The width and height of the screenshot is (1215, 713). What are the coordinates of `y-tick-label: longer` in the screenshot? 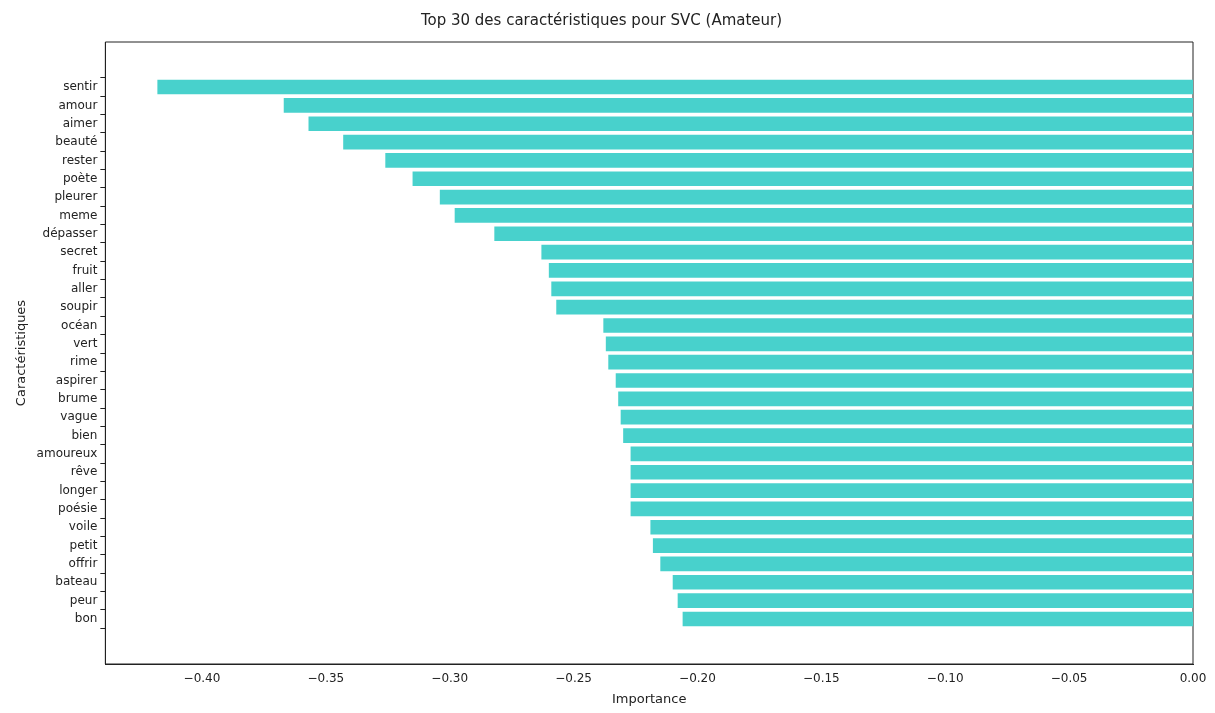 It's located at (78, 489).